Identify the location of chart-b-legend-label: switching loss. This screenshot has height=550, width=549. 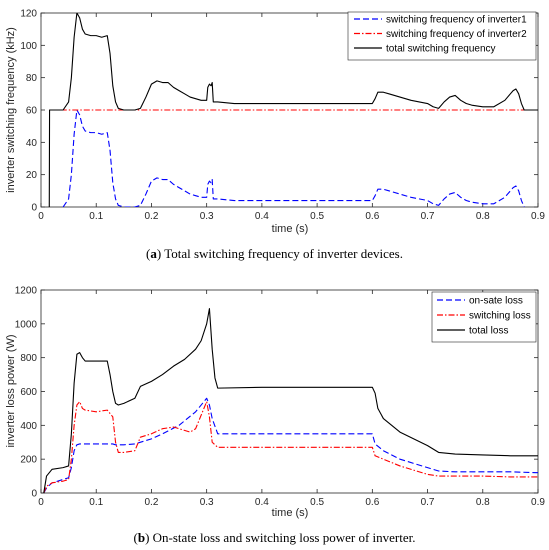
(500, 316).